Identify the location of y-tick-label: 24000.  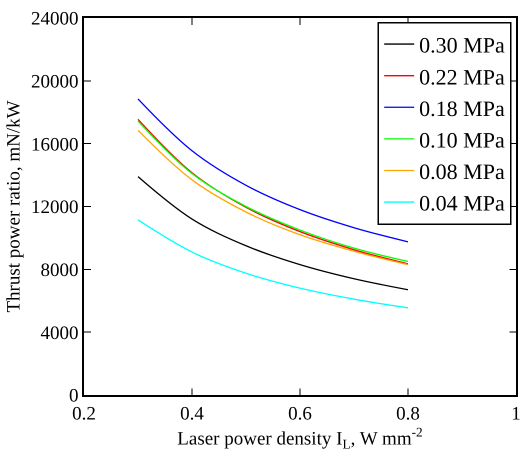
(54, 19).